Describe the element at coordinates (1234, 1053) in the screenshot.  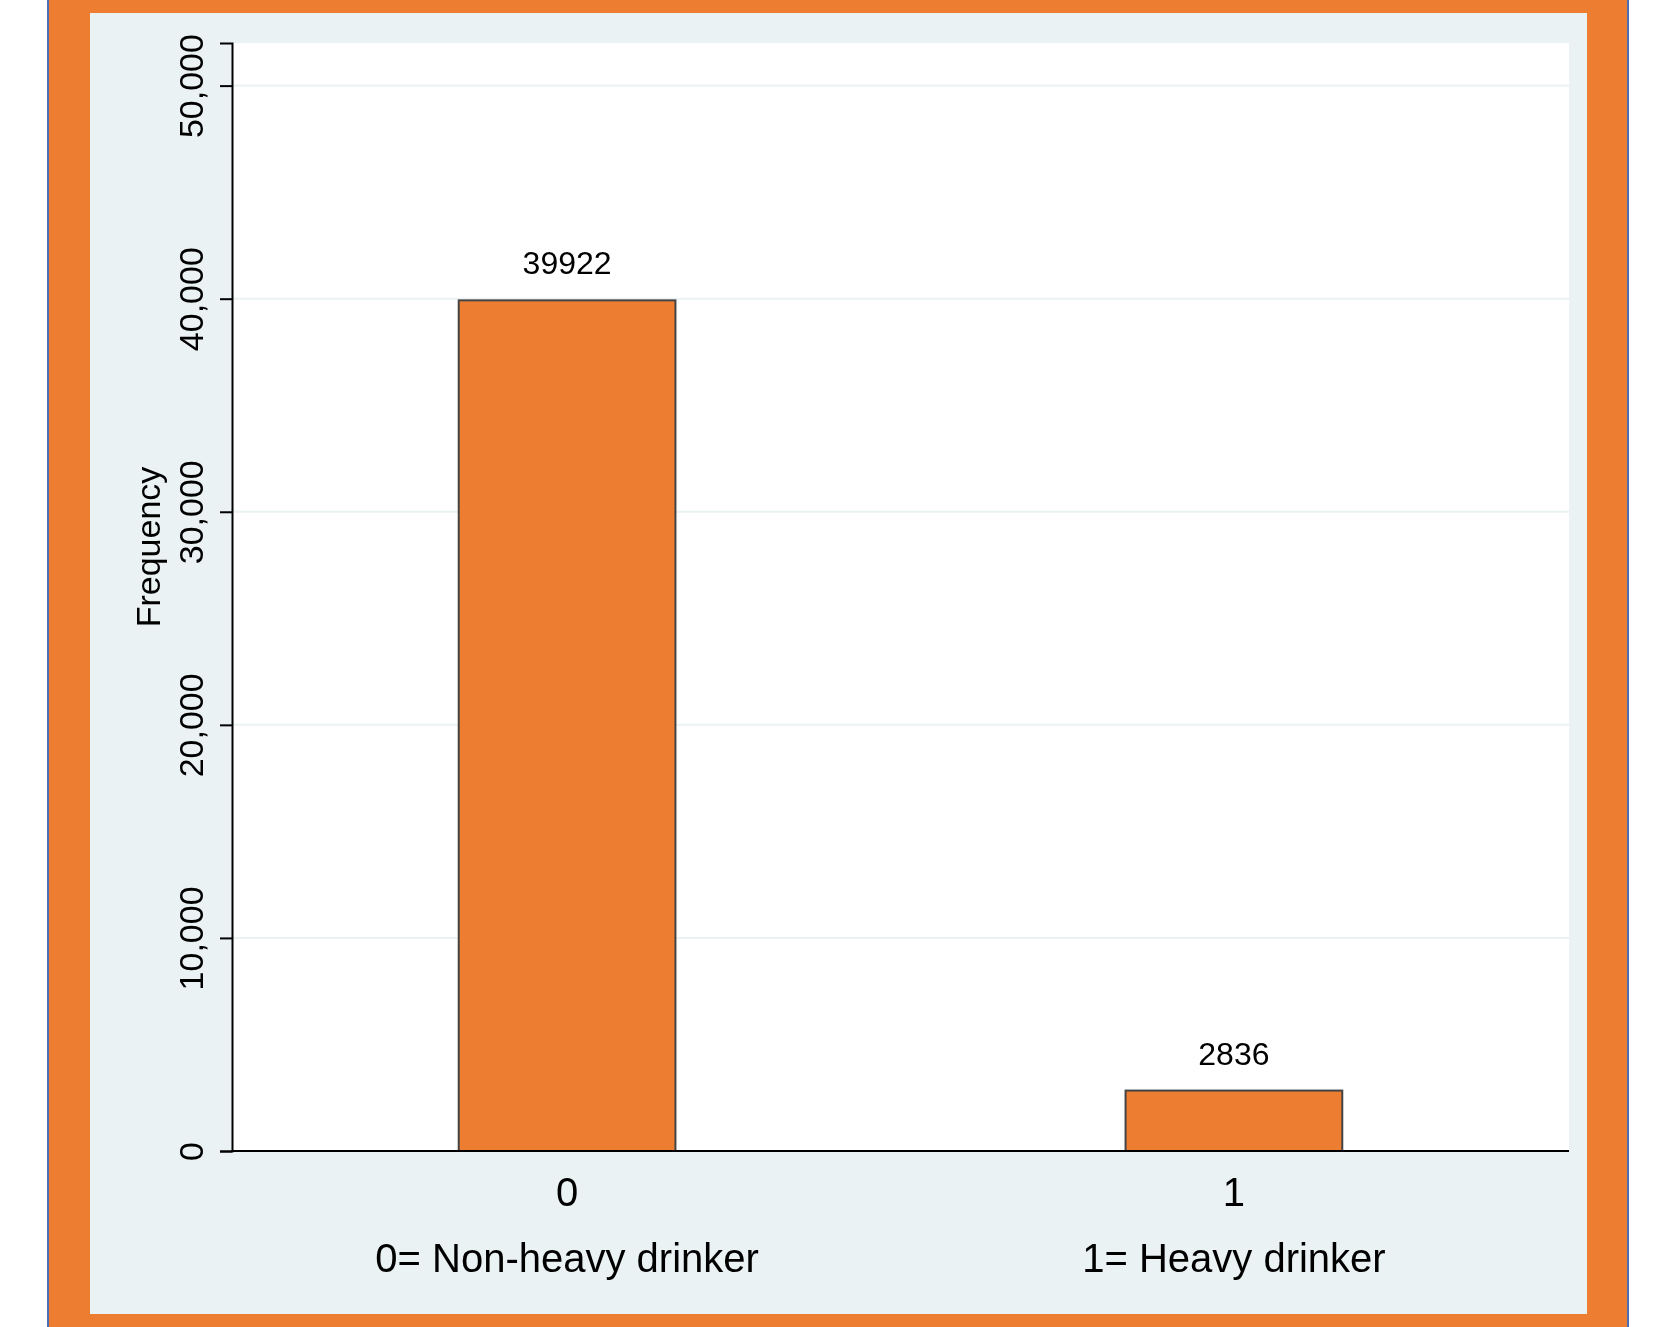
I see `data-label: 2836` at that location.